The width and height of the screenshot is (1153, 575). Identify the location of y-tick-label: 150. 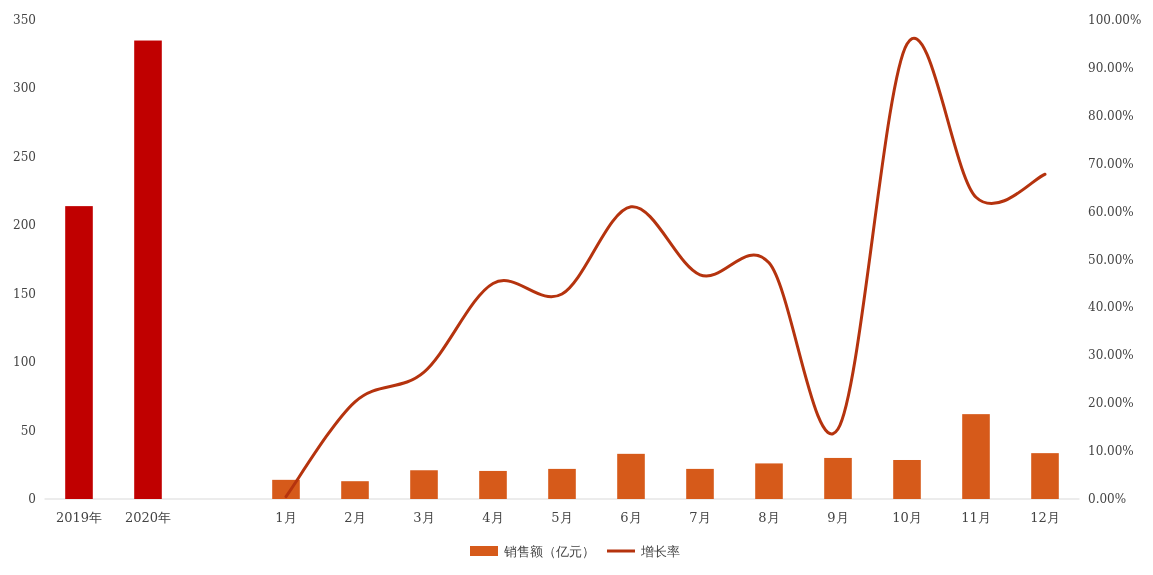
(24, 293).